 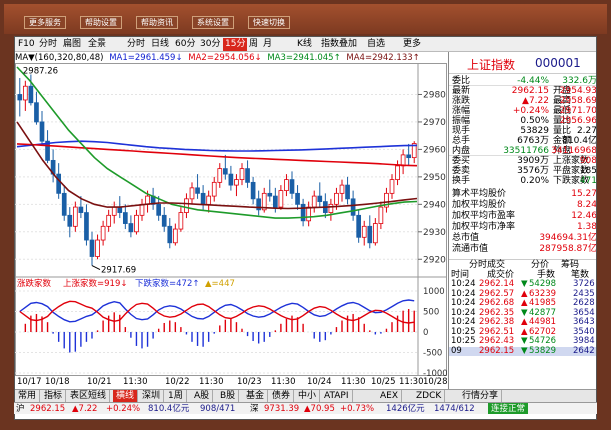 I want to click on toolbar-index-overlay: 指数叠加, so click(x=339, y=44).